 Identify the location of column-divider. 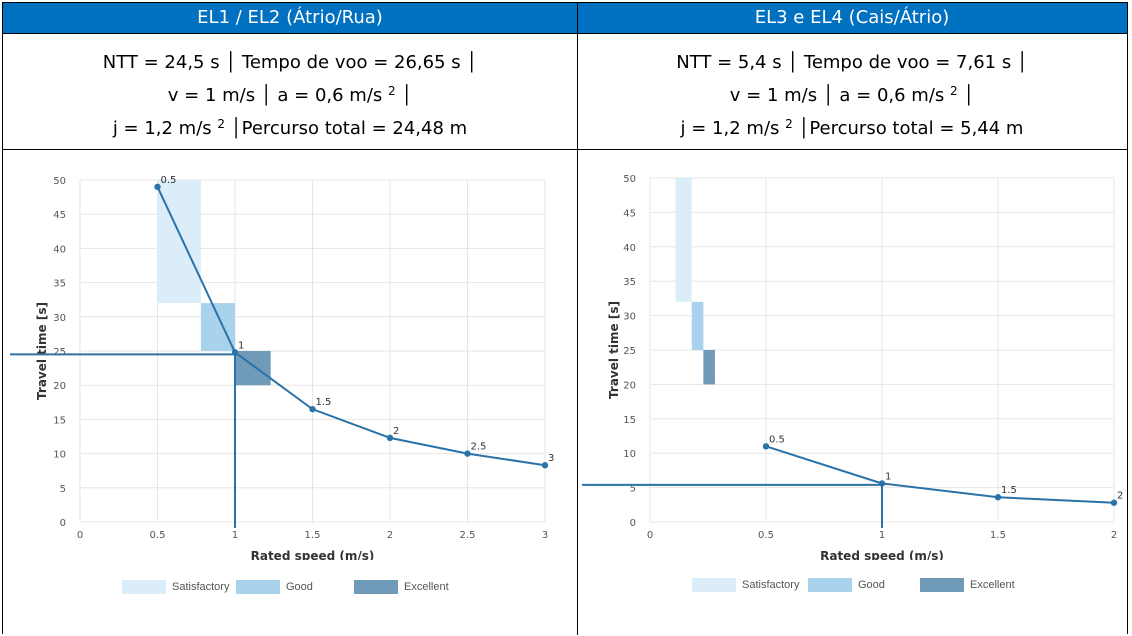
(577, 319).